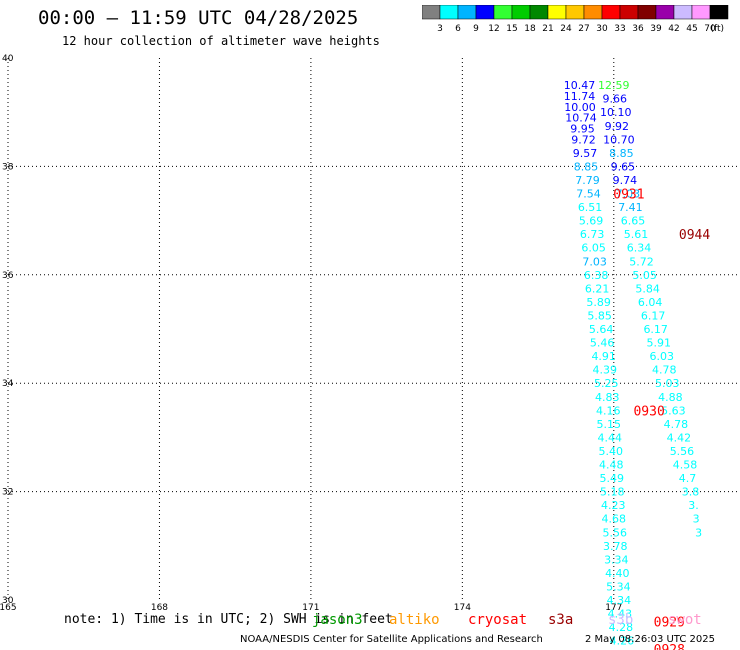  Describe the element at coordinates (615, 99) in the screenshot. I see `wave-height-value: 9.66` at that location.